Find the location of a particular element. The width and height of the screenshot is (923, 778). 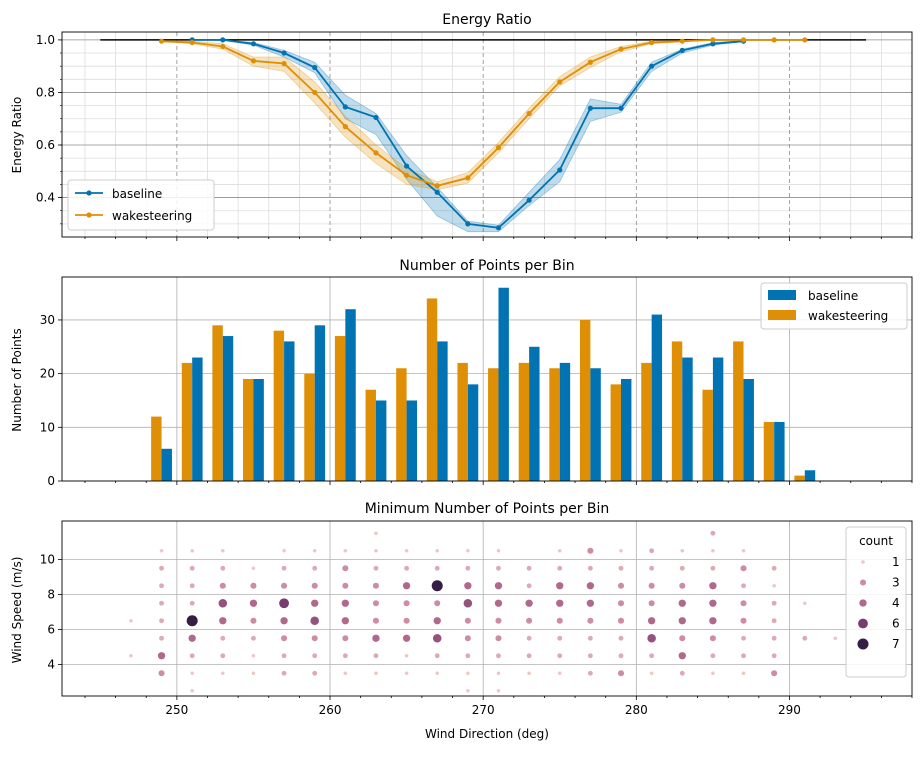

energy-ratio-title: Energy Ratio is located at coordinates (486, 20).